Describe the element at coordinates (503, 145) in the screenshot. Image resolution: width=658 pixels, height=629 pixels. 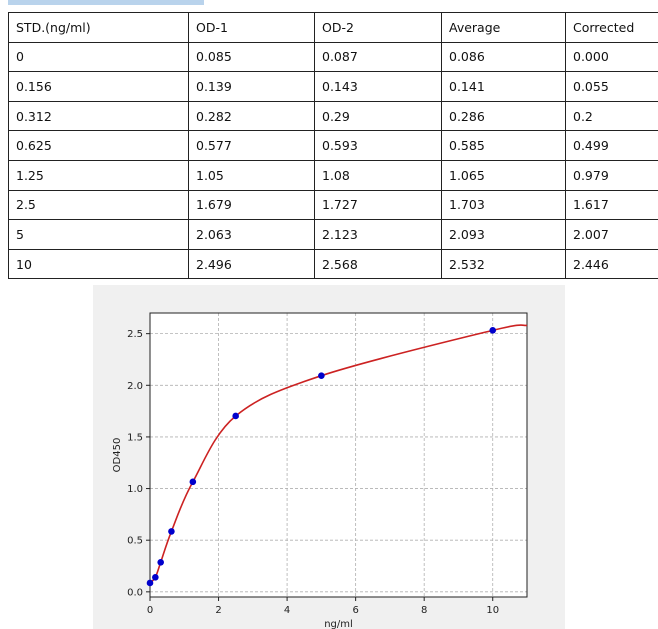
I see `table-cell: 0.585` at that location.